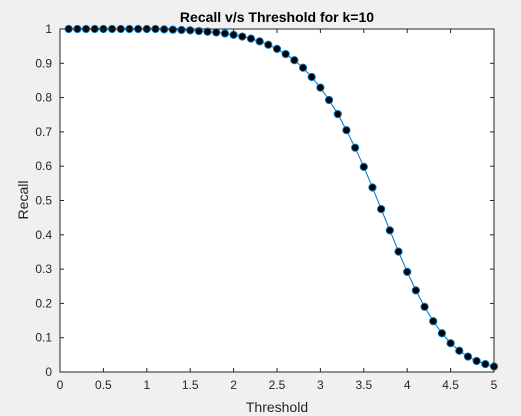 Image resolution: width=521 pixels, height=416 pixels. What do you see at coordinates (43, 201) in the screenshot?
I see `y-tick-label: 0.5` at bounding box center [43, 201].